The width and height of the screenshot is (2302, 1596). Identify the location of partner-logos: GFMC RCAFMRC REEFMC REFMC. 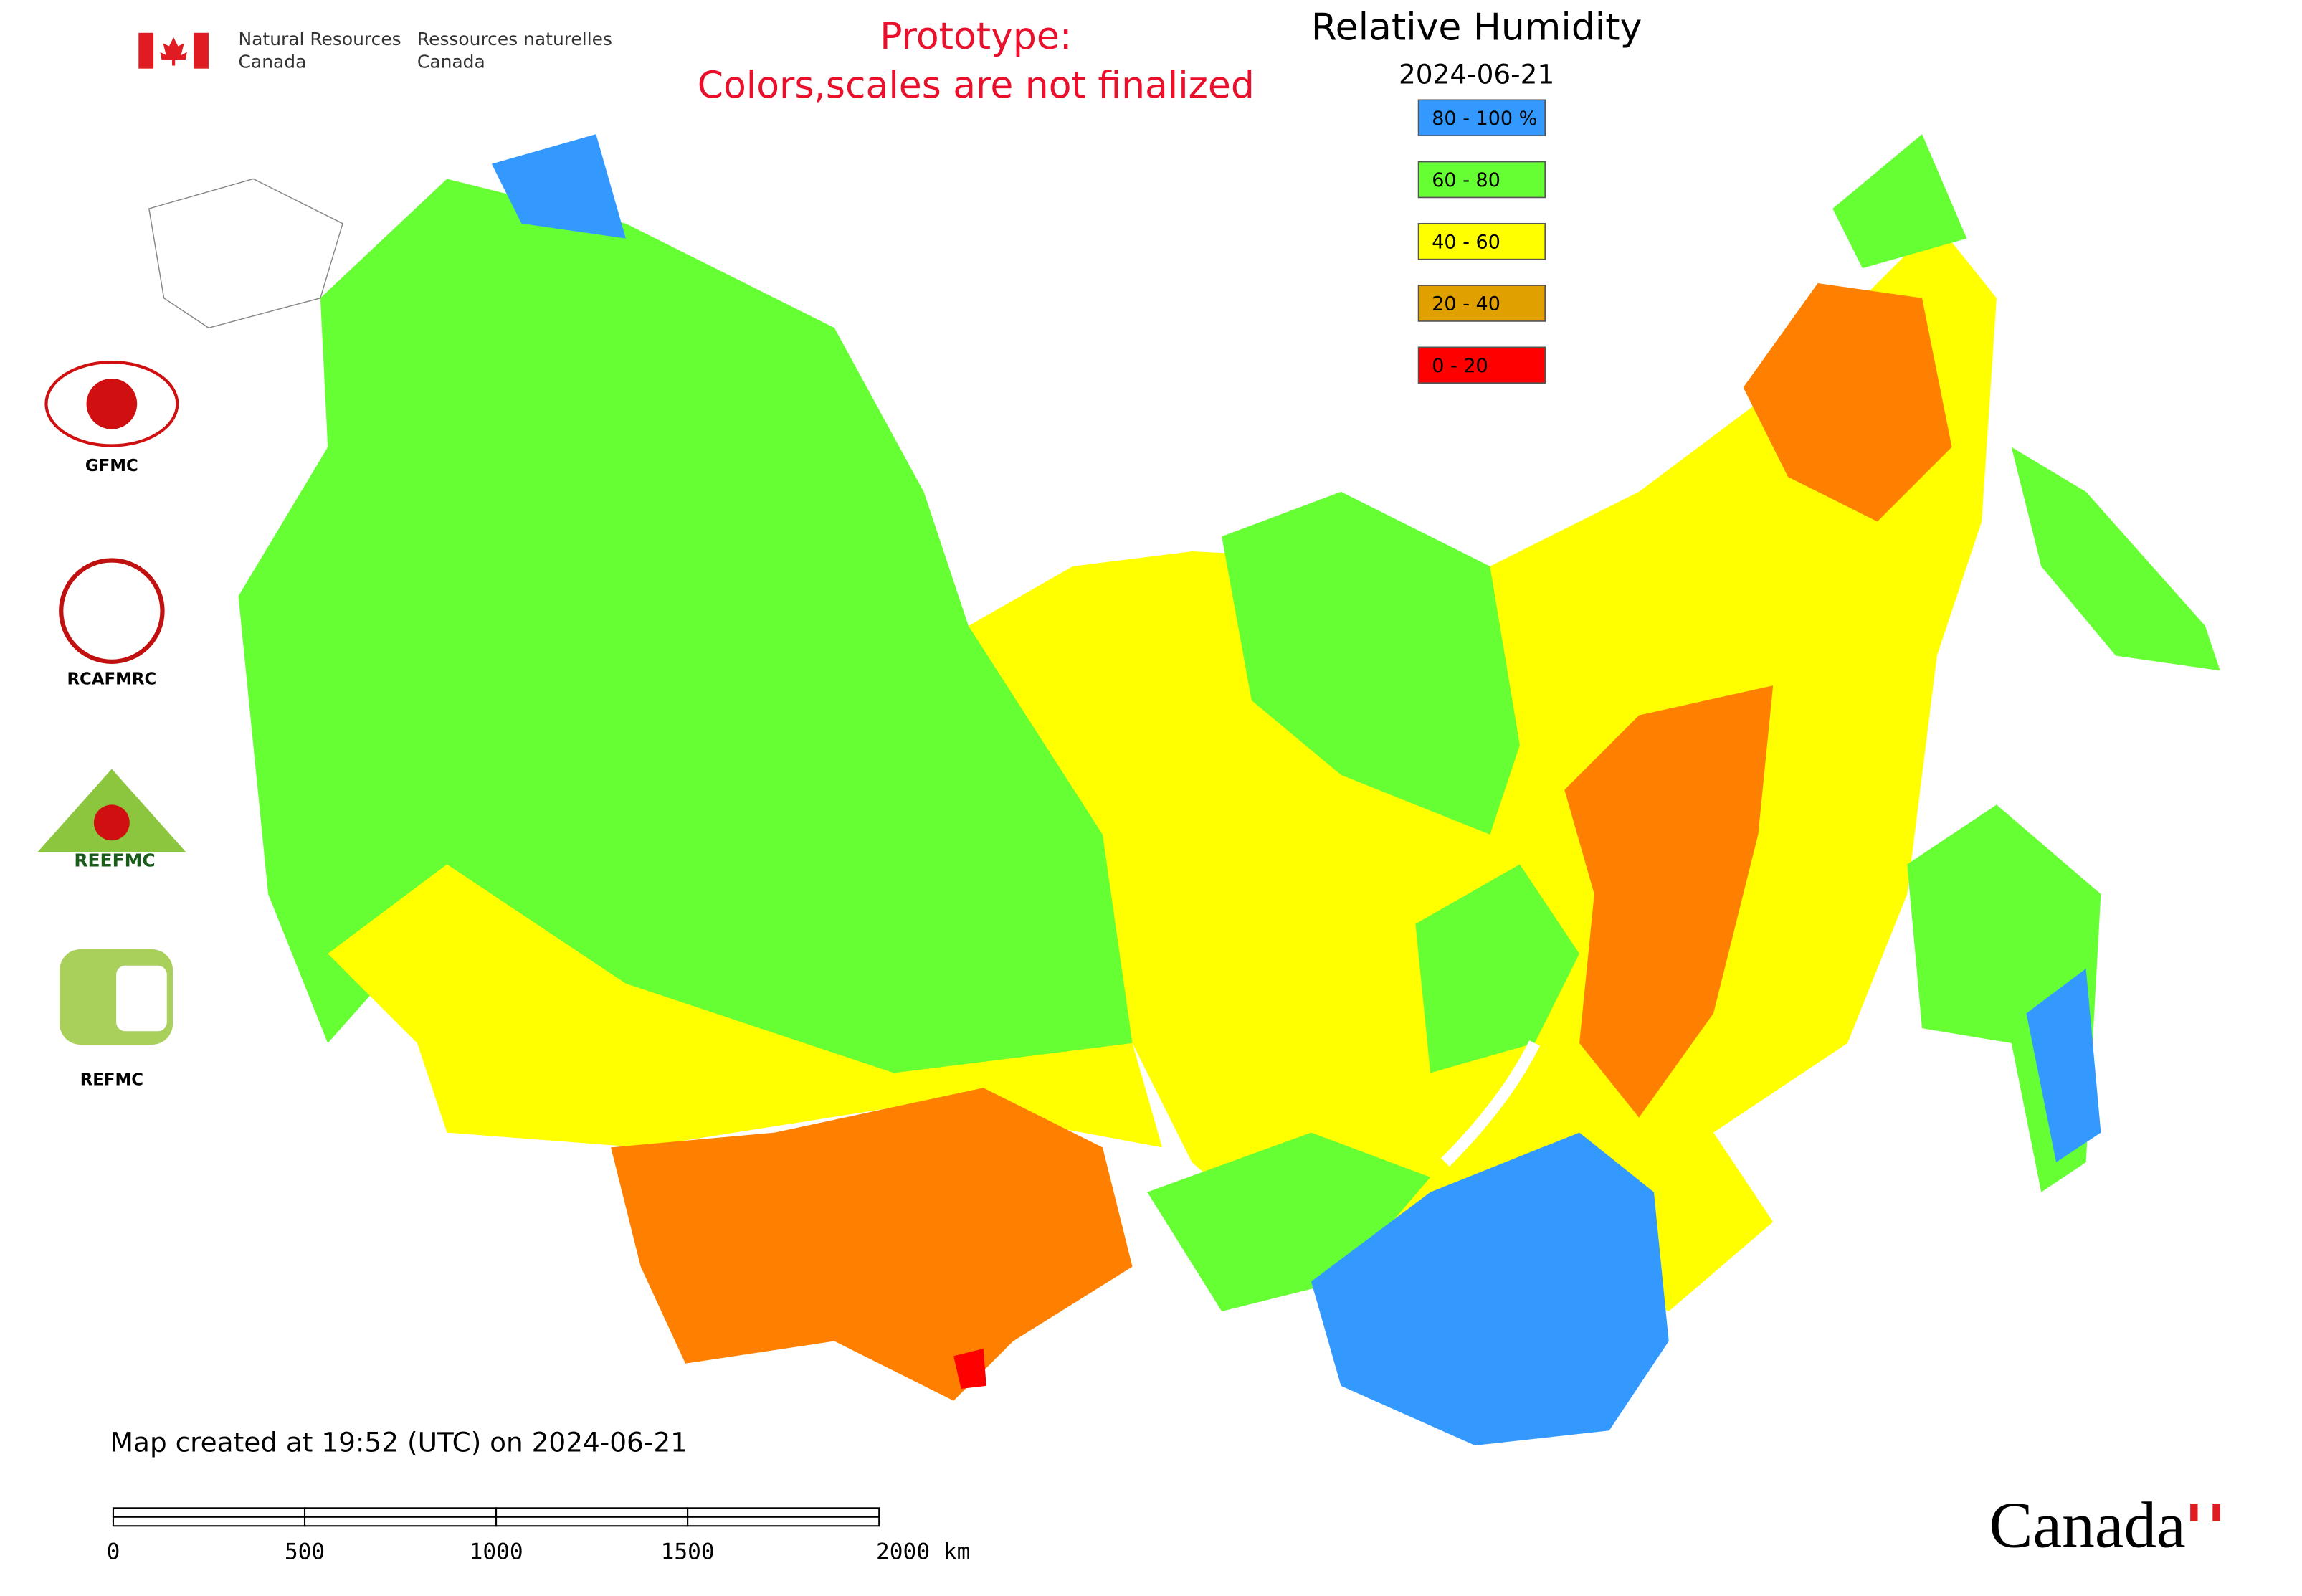
(112, 725).